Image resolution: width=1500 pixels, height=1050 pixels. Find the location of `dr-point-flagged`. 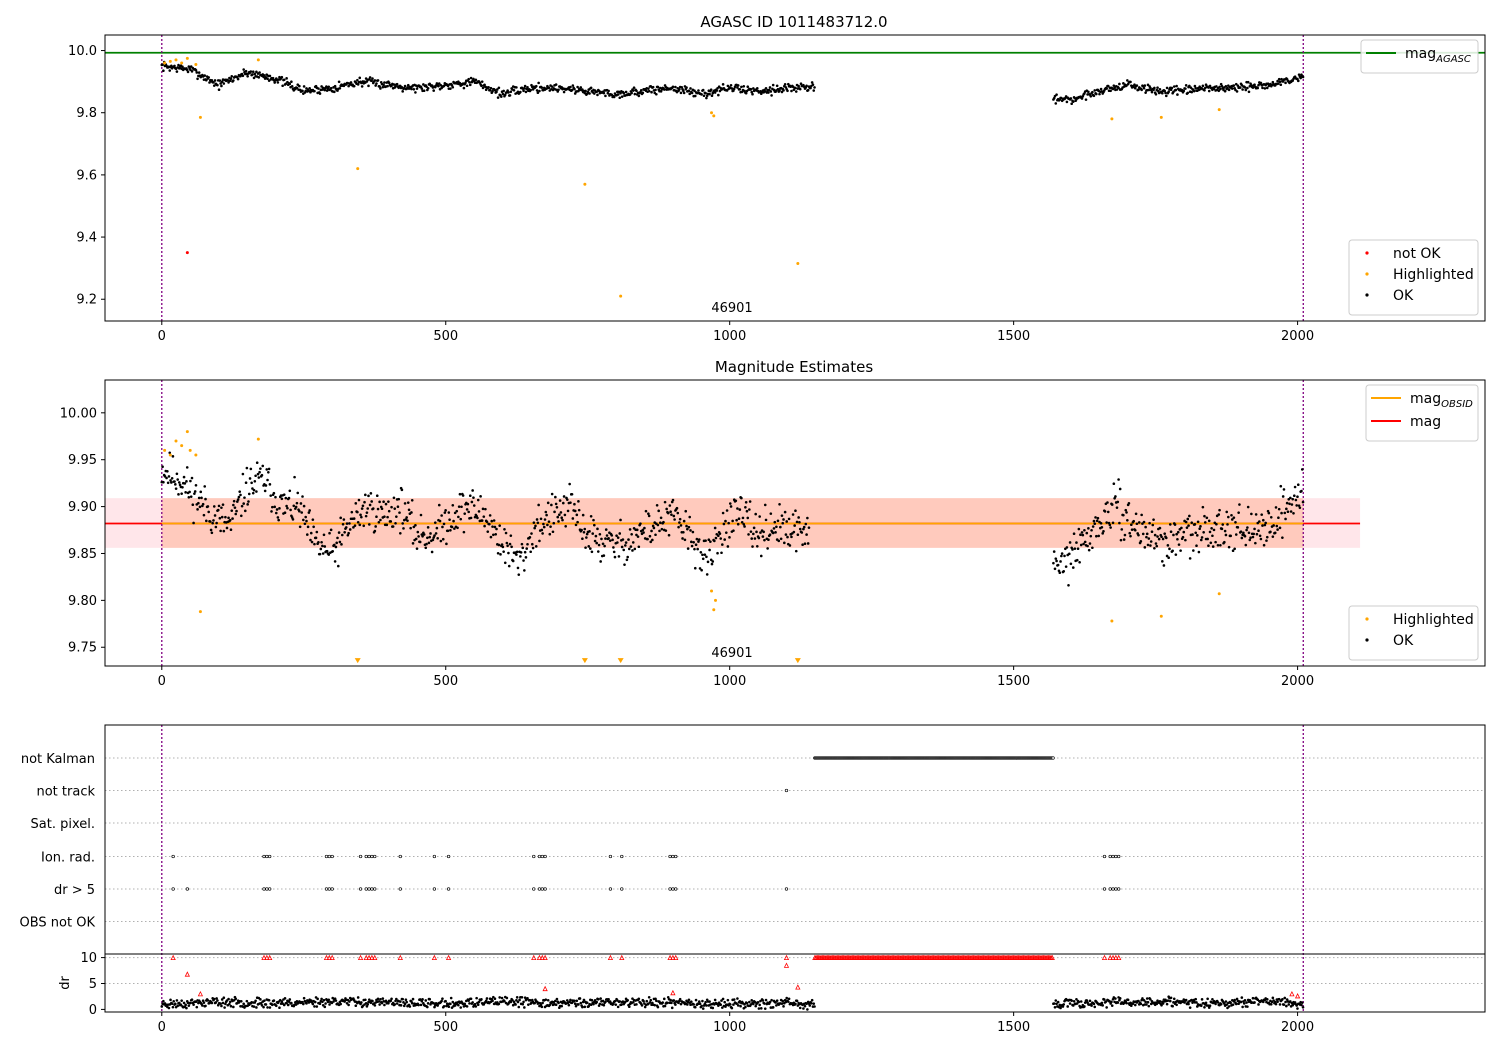

dr-point-flagged is located at coordinates (1297, 996).